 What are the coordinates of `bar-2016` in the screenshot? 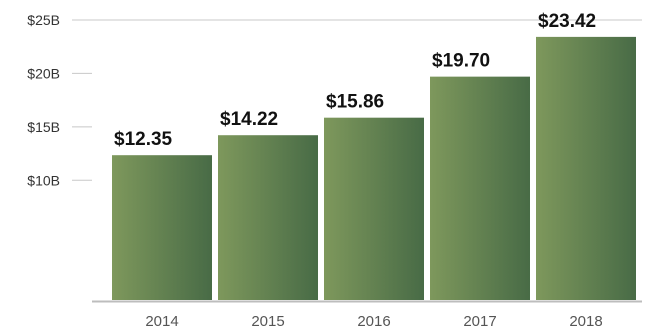 It's located at (374, 209).